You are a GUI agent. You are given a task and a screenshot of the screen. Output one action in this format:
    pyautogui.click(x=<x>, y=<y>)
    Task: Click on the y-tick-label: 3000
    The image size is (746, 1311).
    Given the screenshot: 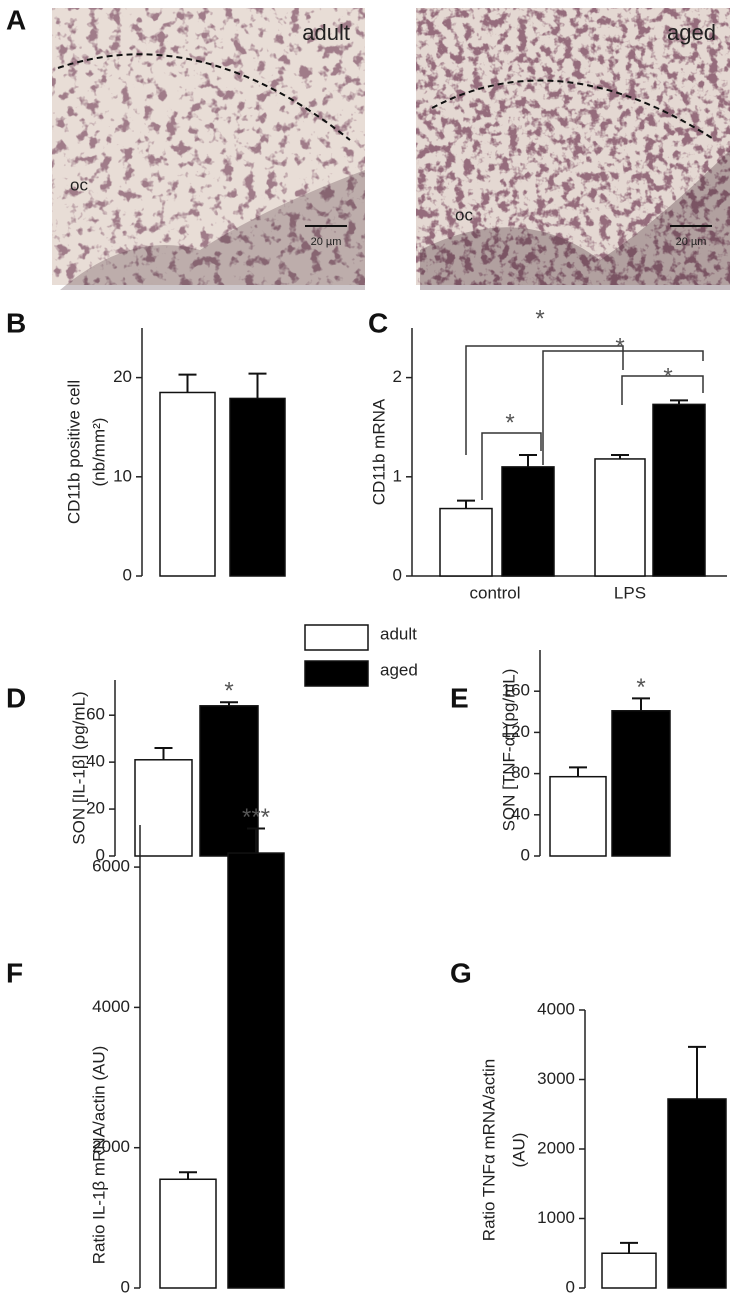 What is the action you would take?
    pyautogui.click(x=556, y=1078)
    